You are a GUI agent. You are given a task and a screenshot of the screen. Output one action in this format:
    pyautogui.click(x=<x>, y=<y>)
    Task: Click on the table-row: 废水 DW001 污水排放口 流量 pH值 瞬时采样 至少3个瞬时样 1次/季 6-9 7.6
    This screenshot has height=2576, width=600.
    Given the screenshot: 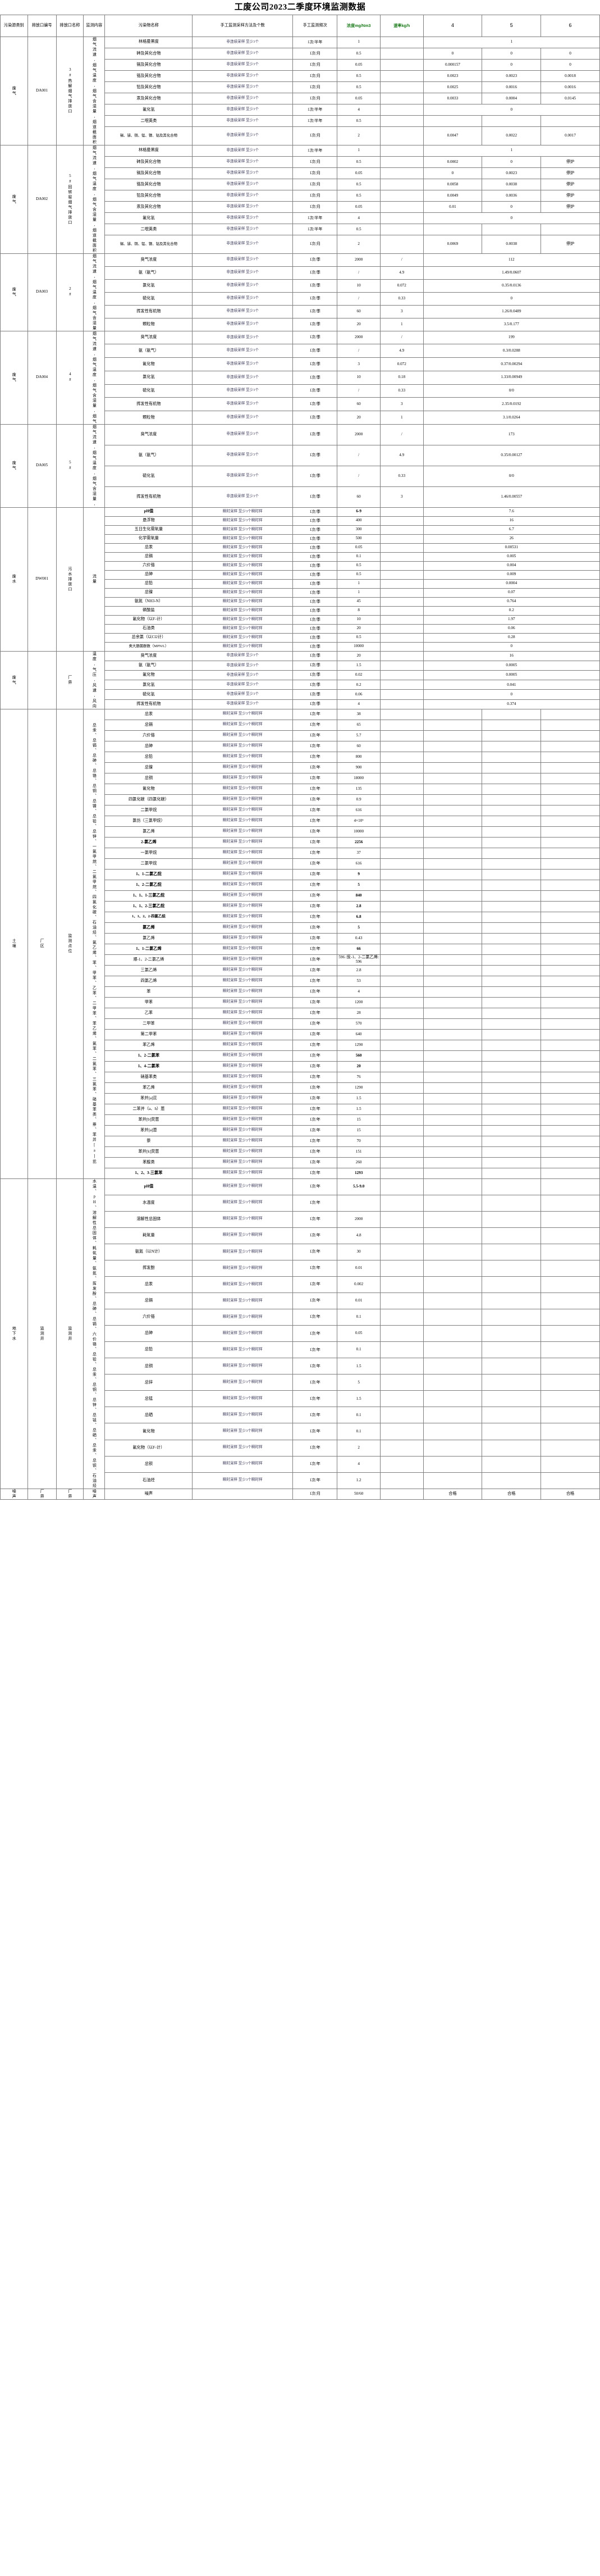 What is the action you would take?
    pyautogui.click(x=300, y=579)
    